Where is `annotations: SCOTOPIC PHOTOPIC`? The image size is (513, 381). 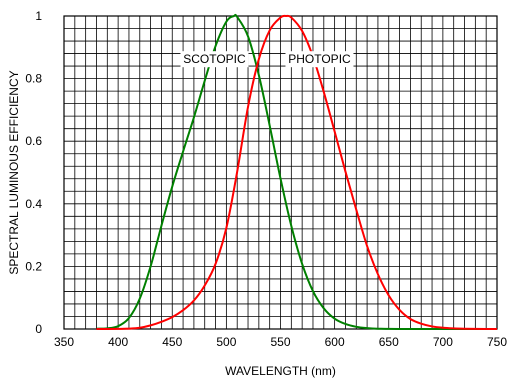 annotations: SCOTOPIC PHOTOPIC is located at coordinates (267, 59).